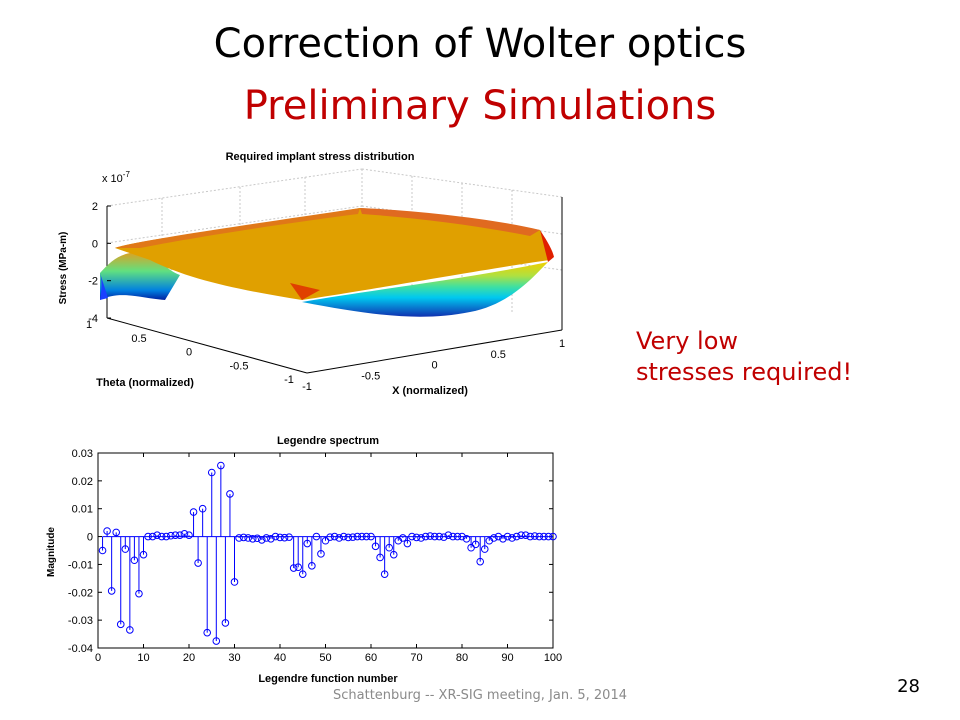  Describe the element at coordinates (80, 565) in the screenshot. I see `stem-y-tick: -0.01` at that location.